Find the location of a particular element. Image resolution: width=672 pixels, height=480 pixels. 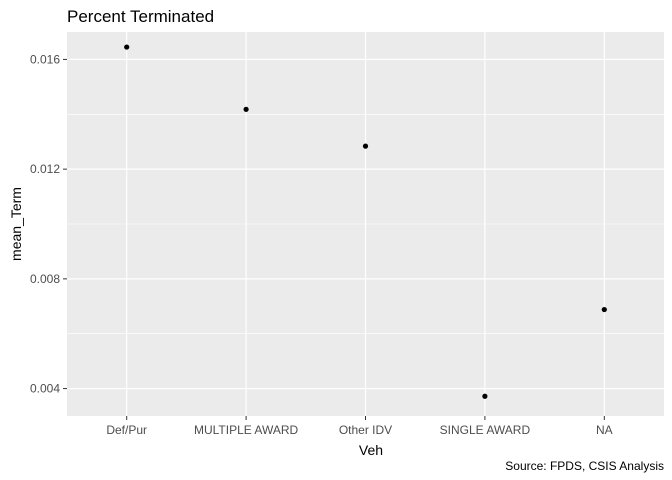

x-tick-label: SINGLE AWARD is located at coordinates (485, 430).